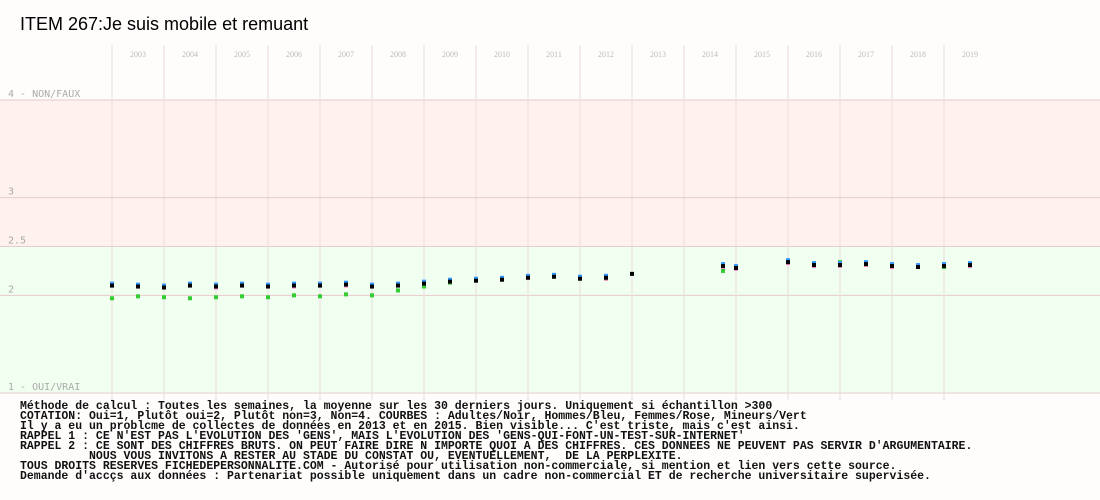 The height and width of the screenshot is (500, 1100). Describe the element at coordinates (762, 54) in the screenshot. I see `x-tick-label: 2015` at that location.